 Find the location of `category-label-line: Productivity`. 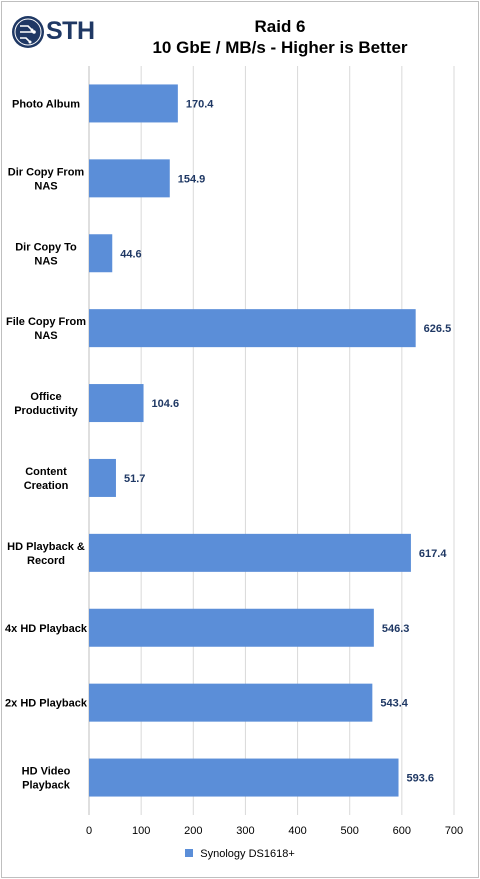

category-label-line: Productivity is located at coordinates (46, 411).